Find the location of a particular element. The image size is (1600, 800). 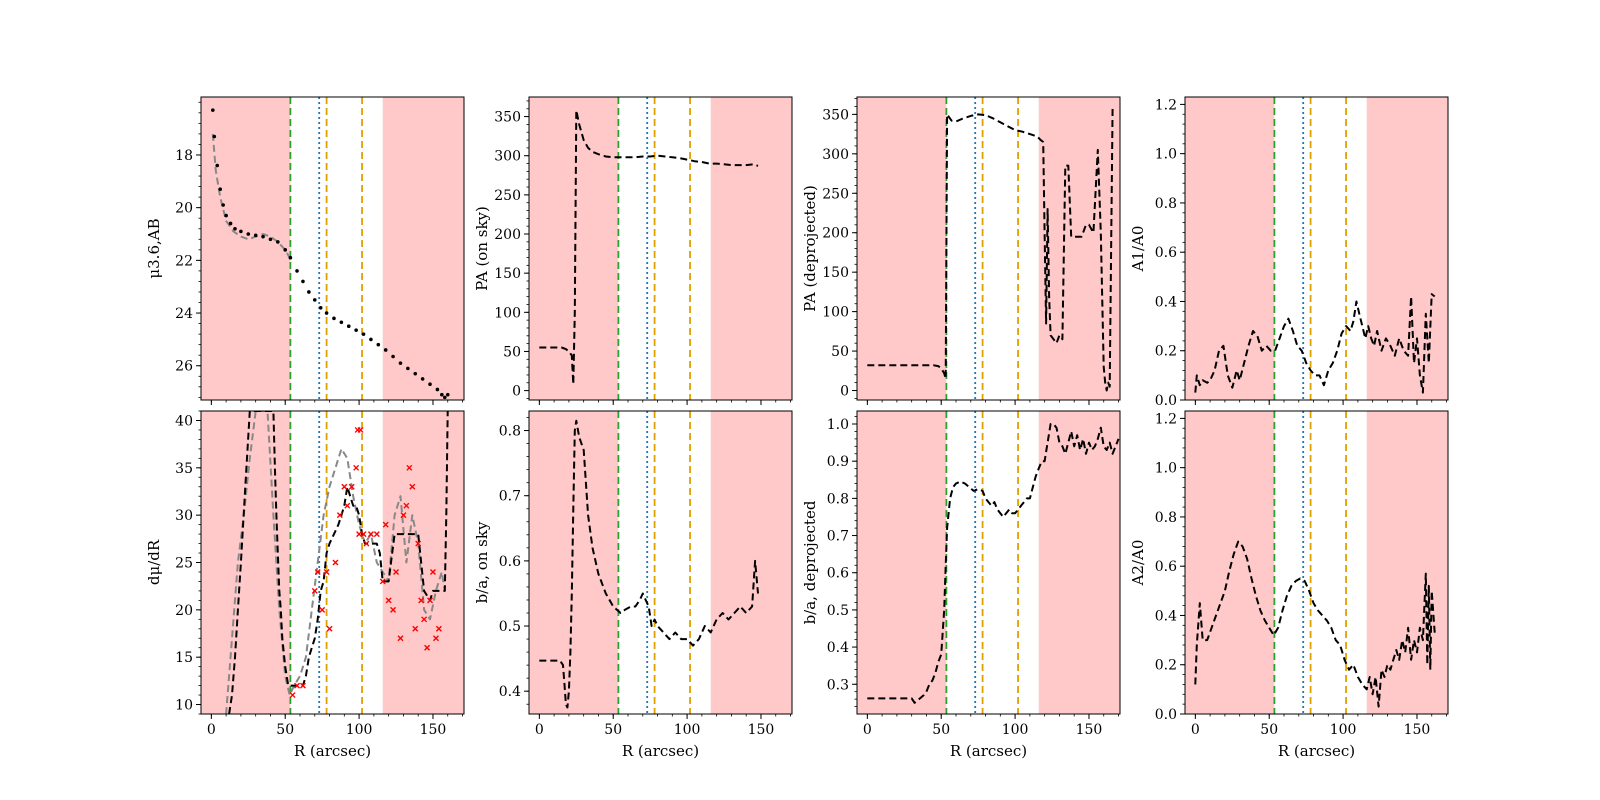

plot-area-a2 is located at coordinates (1316, 562).